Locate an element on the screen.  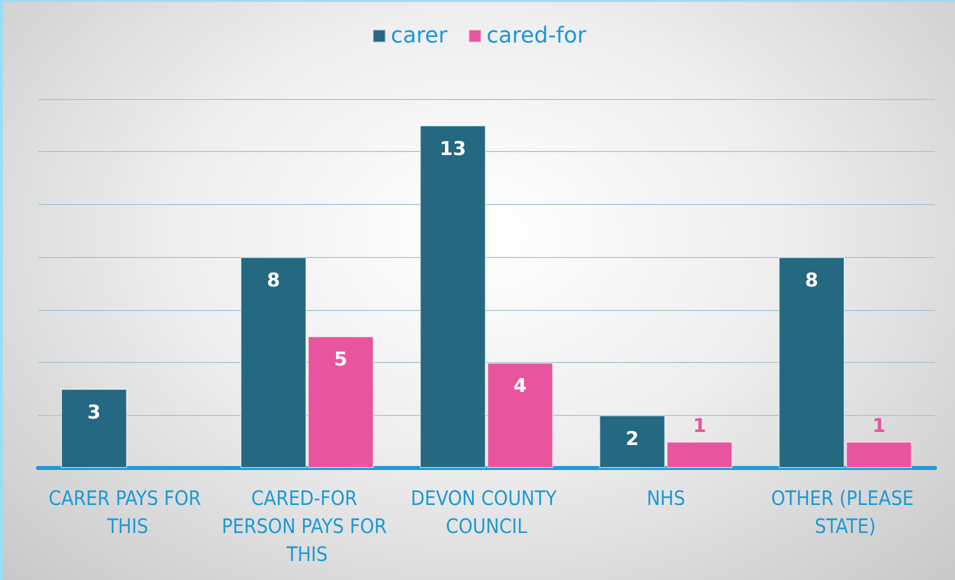
bar is located at coordinates (94, 428).